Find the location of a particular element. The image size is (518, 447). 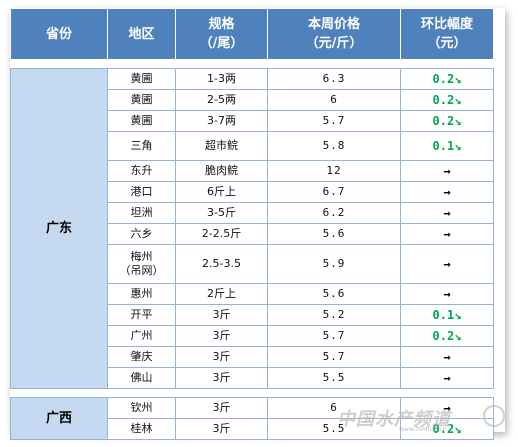

region-cell: 坦洲 is located at coordinates (141, 213).